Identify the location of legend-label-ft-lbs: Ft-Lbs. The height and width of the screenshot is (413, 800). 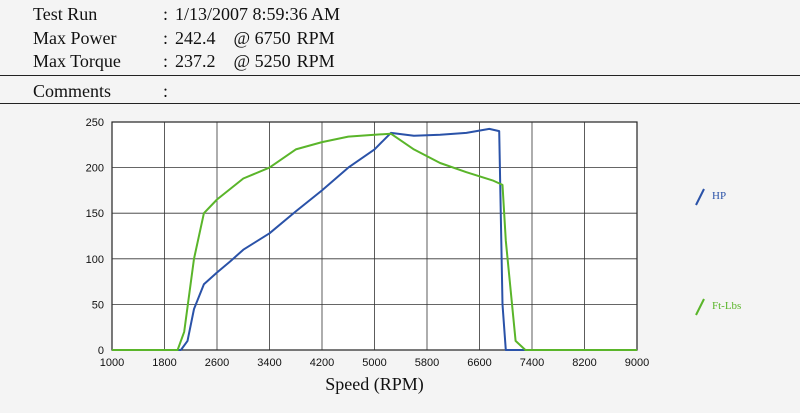
(726, 306).